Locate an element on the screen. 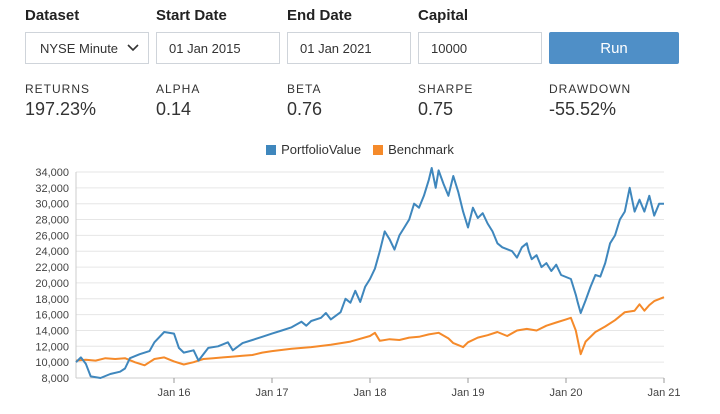  start-date-label: Start Date is located at coordinates (191, 15).